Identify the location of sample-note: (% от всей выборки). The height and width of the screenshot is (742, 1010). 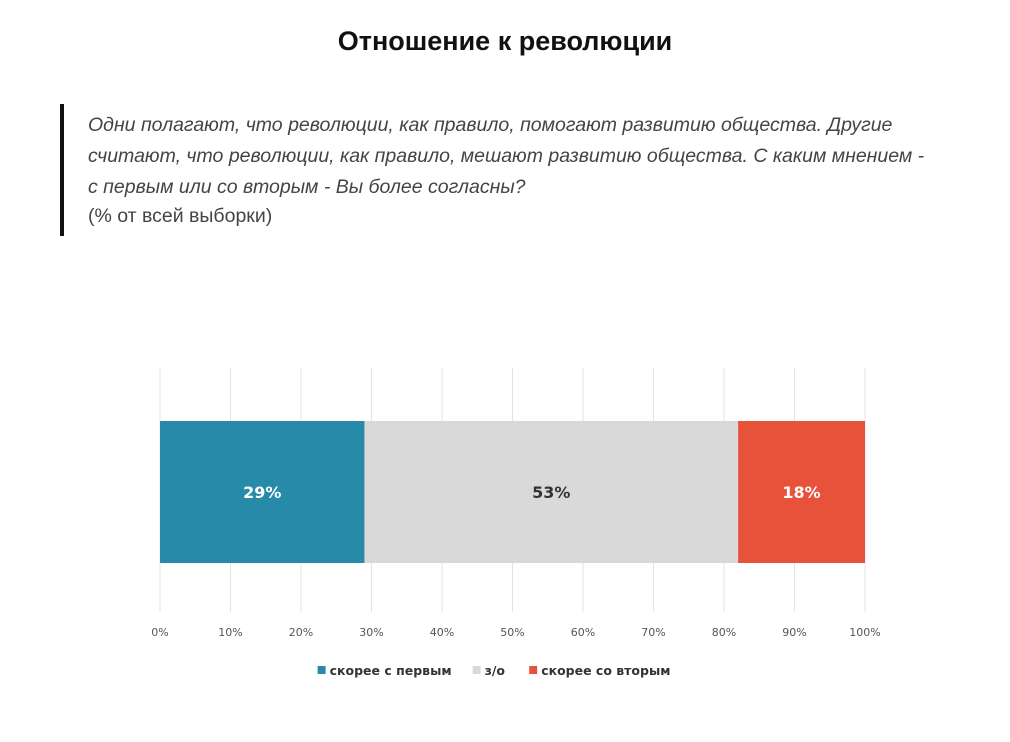
(180, 216).